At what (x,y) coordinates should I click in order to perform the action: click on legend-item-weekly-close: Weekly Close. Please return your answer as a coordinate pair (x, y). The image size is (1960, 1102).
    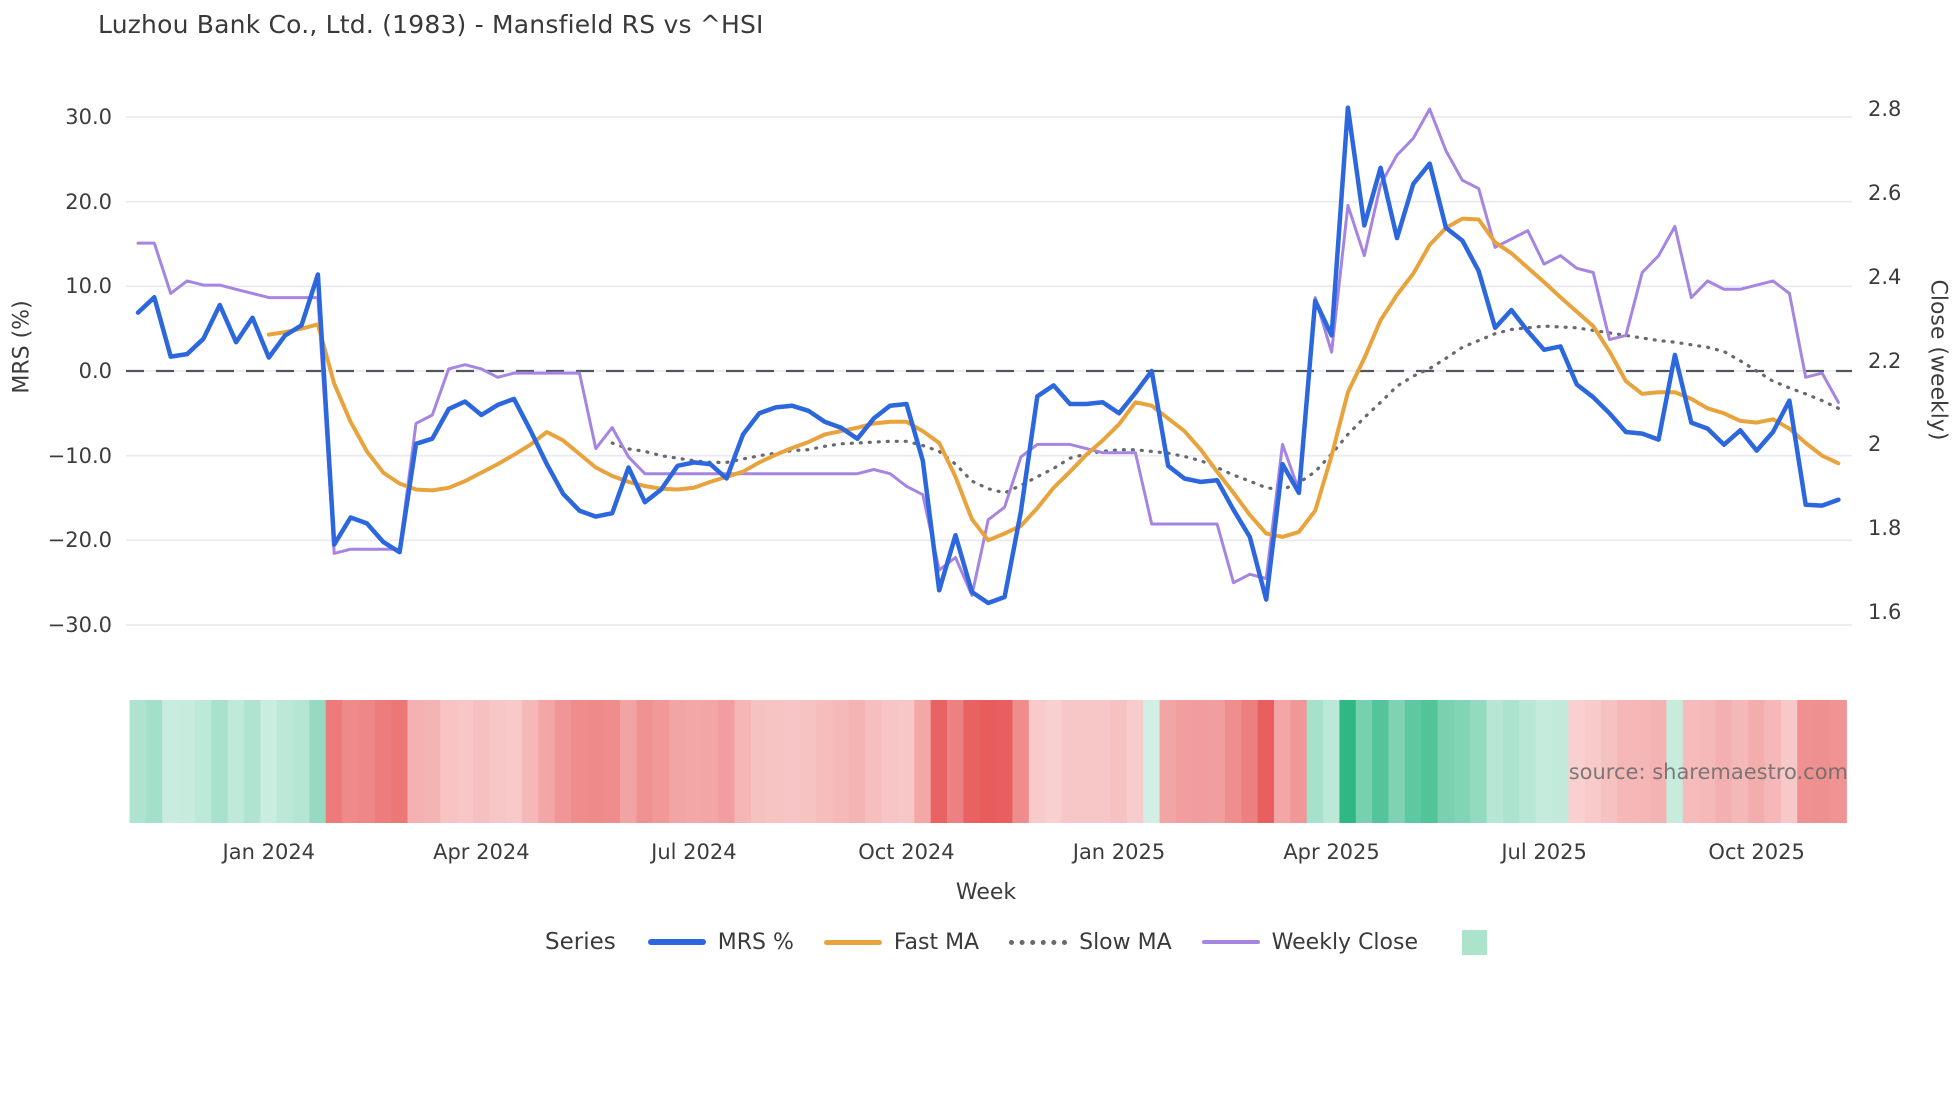
    Looking at the image, I should click on (1310, 942).